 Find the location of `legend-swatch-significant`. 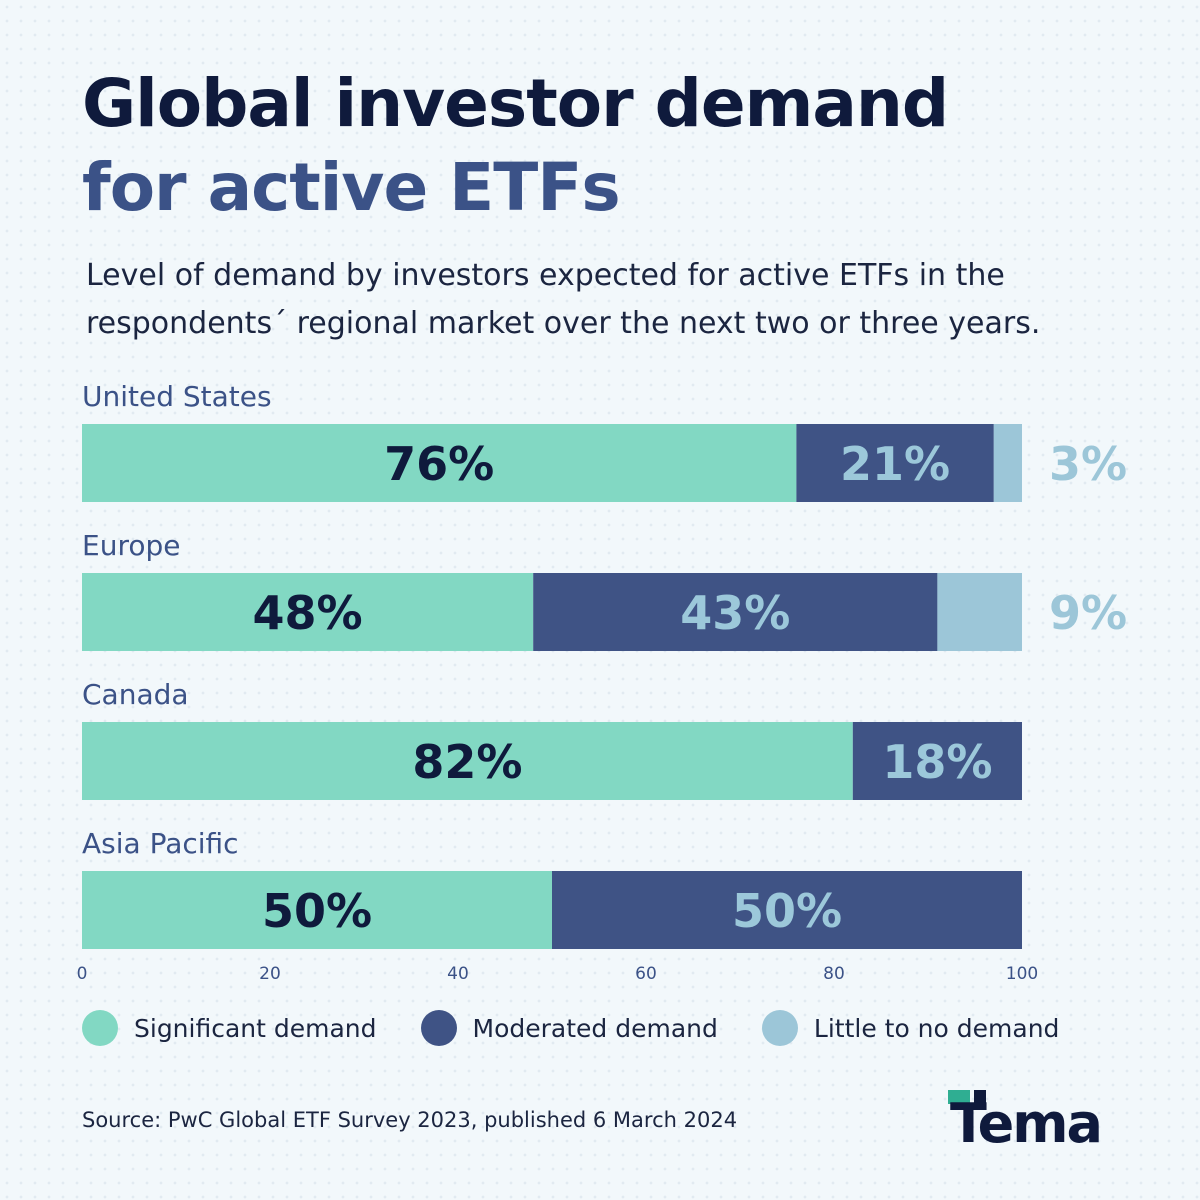

legend-swatch-significant is located at coordinates (100, 1028).